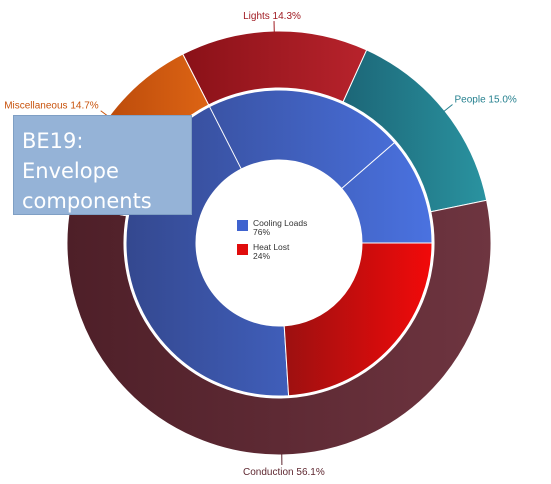 The image size is (551, 484). I want to click on leader-line-people, so click(447, 108).